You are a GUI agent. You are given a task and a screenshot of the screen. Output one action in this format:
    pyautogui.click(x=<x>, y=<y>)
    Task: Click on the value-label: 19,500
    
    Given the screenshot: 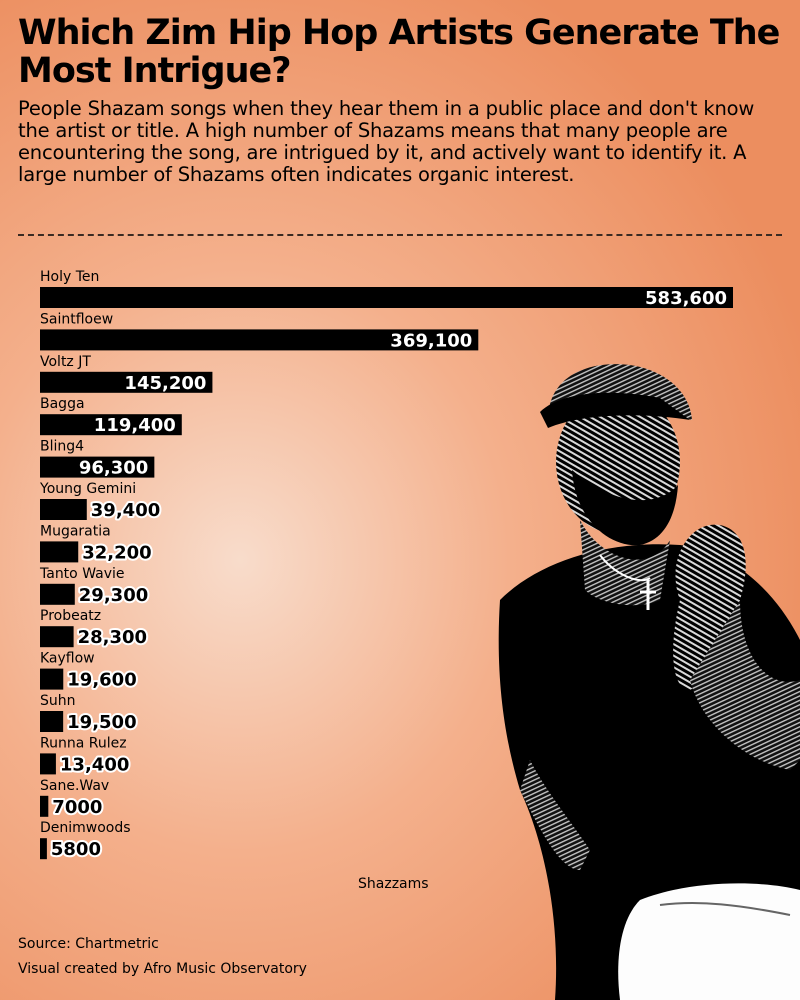 What is the action you would take?
    pyautogui.click(x=101, y=722)
    